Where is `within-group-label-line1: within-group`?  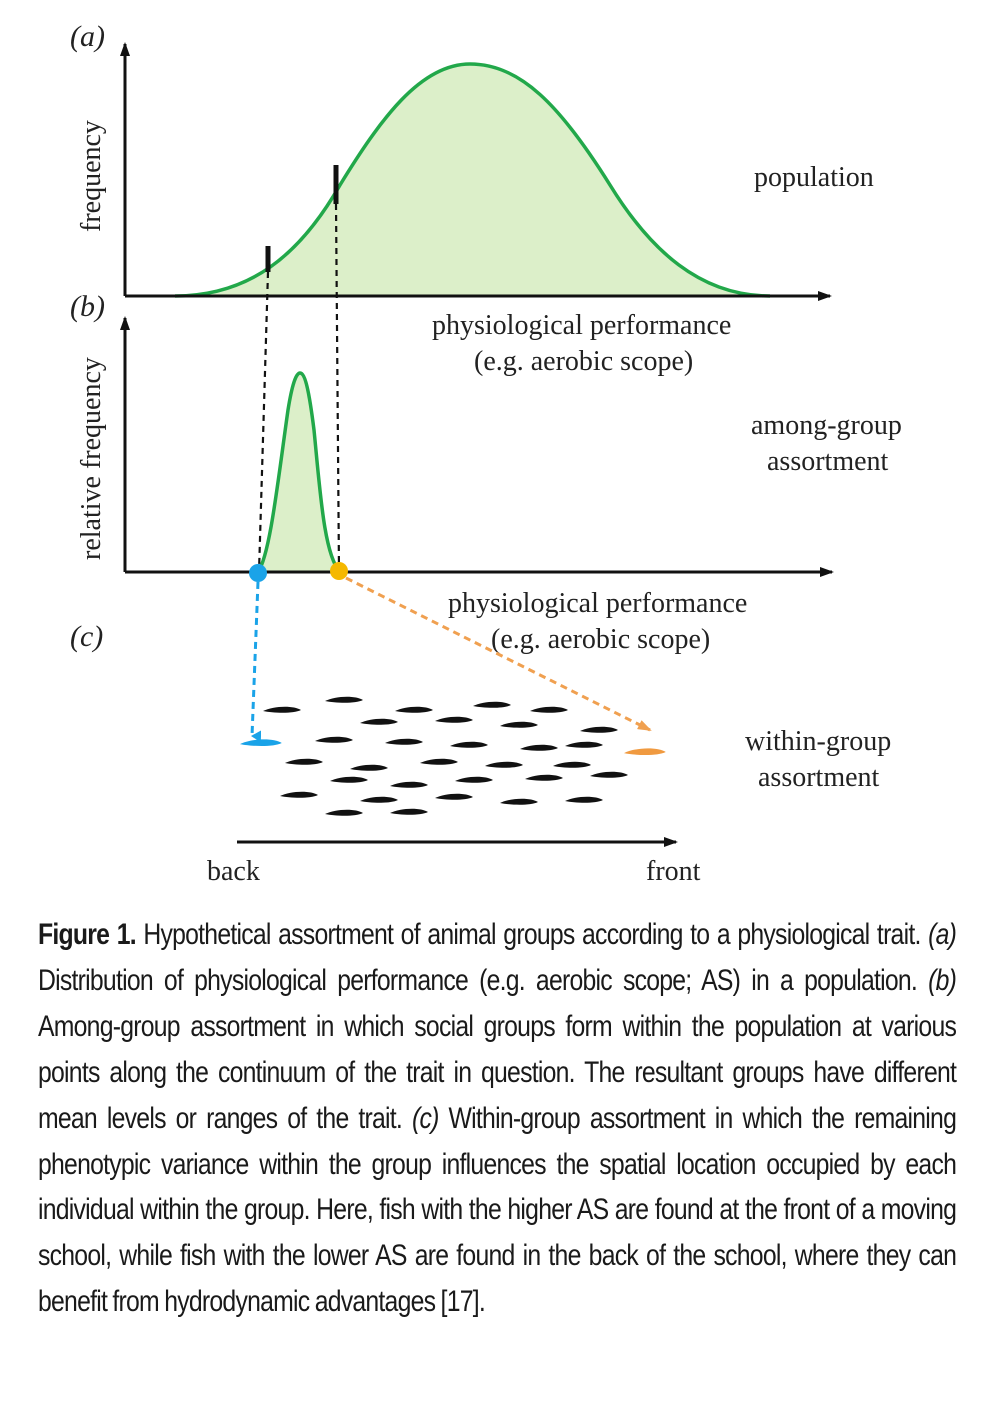 within-group-label-line1: within-group is located at coordinates (818, 741).